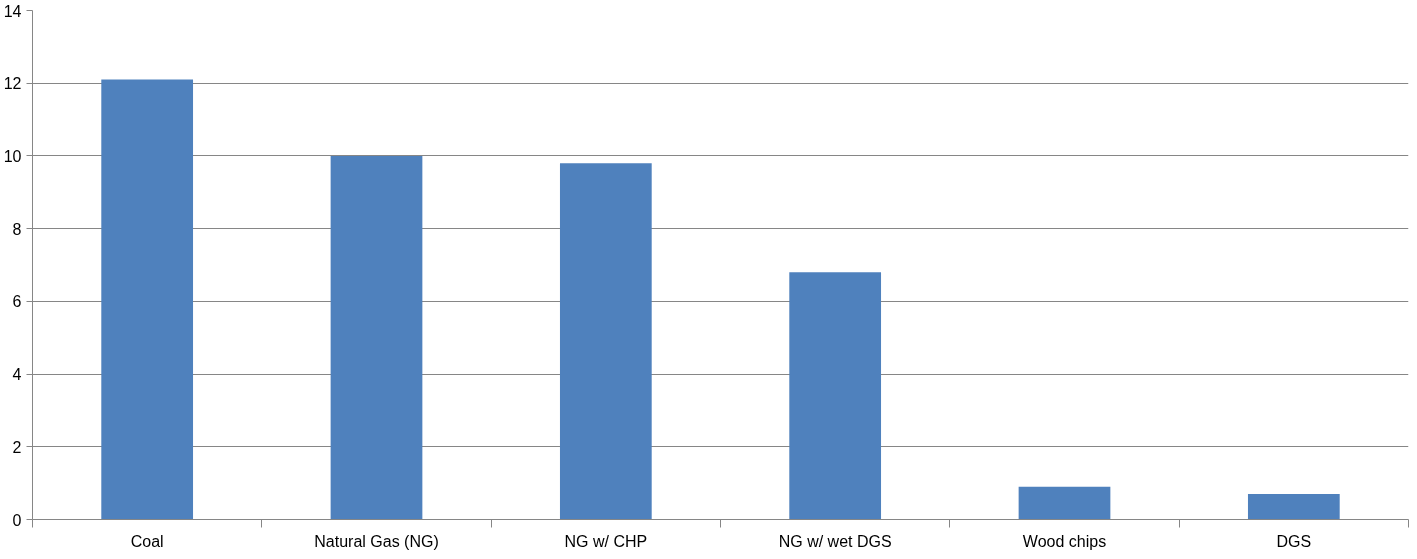 The width and height of the screenshot is (1417, 559). I want to click on y-tick-label: 8, so click(17, 229).